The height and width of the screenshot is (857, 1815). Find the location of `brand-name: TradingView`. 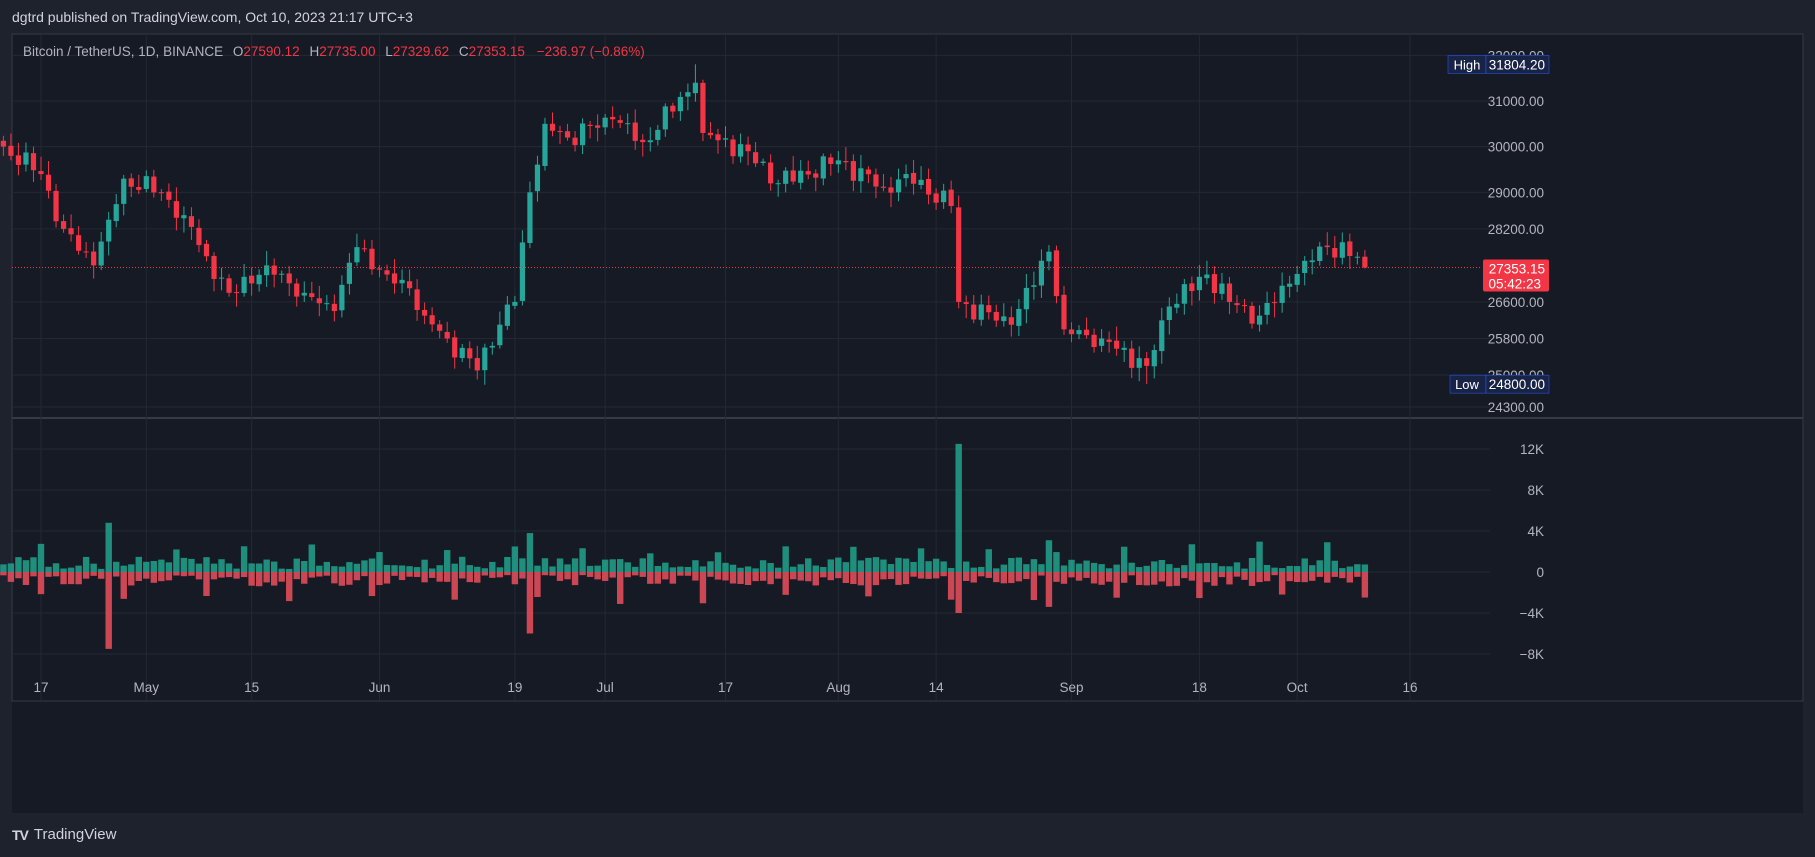

brand-name: TradingView is located at coordinates (75, 834).